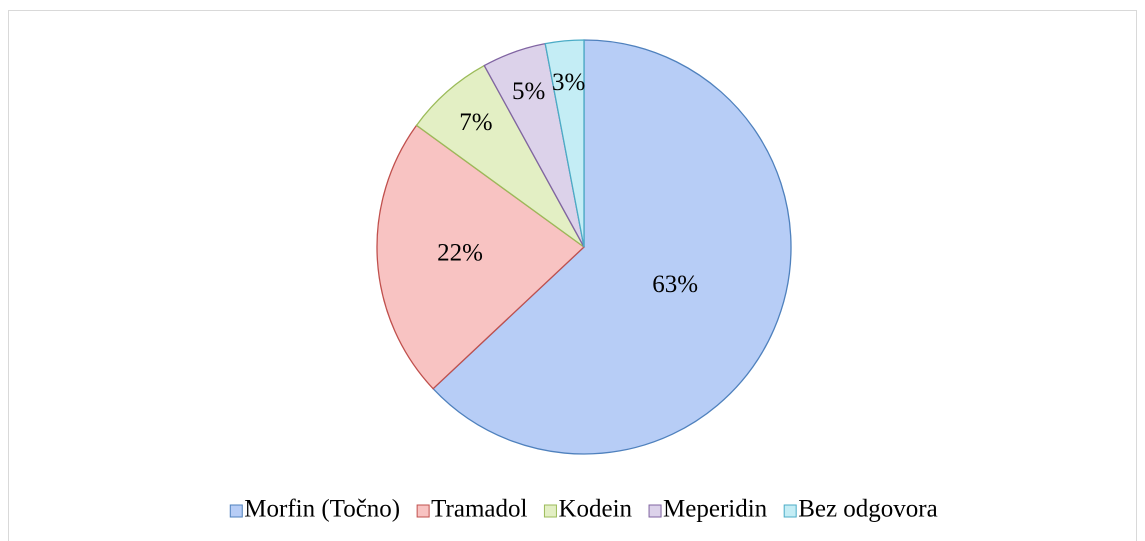 This screenshot has height=541, width=1145. I want to click on legend-label: Bez odgovora, so click(868, 509).